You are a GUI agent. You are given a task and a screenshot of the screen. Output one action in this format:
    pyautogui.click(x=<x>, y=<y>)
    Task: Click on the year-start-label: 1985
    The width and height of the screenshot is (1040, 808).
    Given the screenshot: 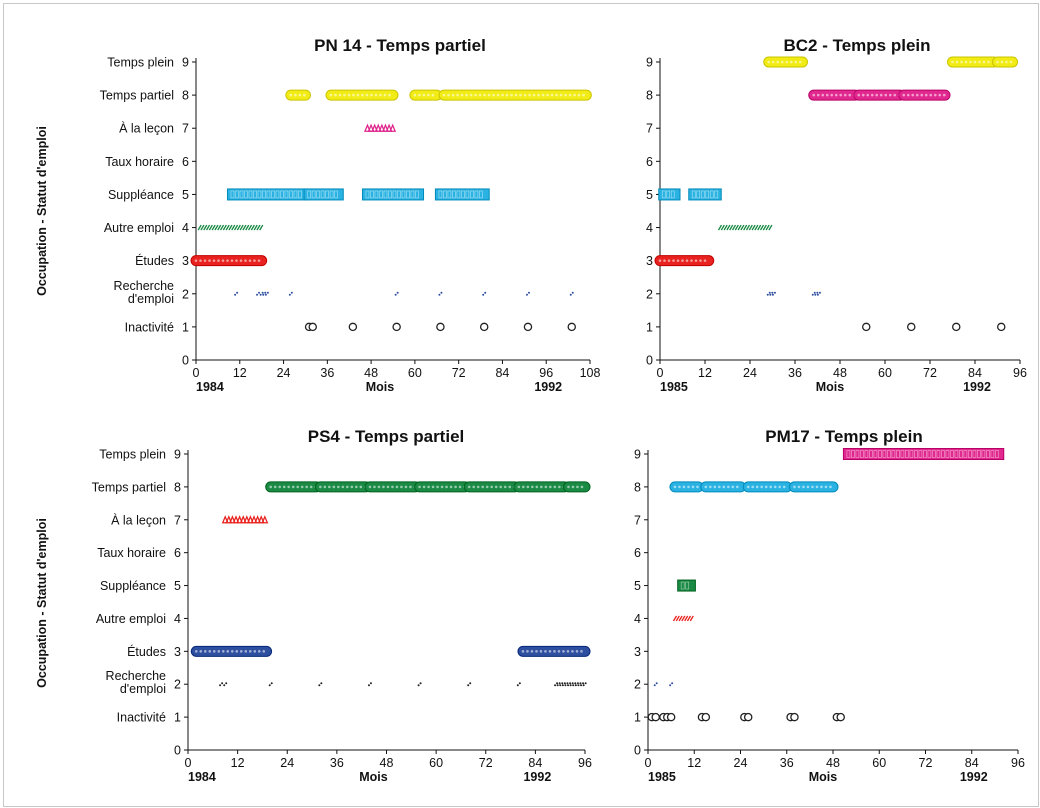 What is the action you would take?
    pyautogui.click(x=674, y=387)
    